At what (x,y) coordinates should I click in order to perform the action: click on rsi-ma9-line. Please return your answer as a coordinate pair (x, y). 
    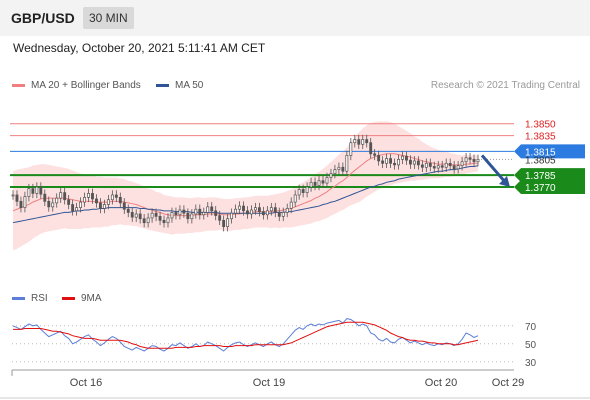
    Looking at the image, I should click on (246, 335).